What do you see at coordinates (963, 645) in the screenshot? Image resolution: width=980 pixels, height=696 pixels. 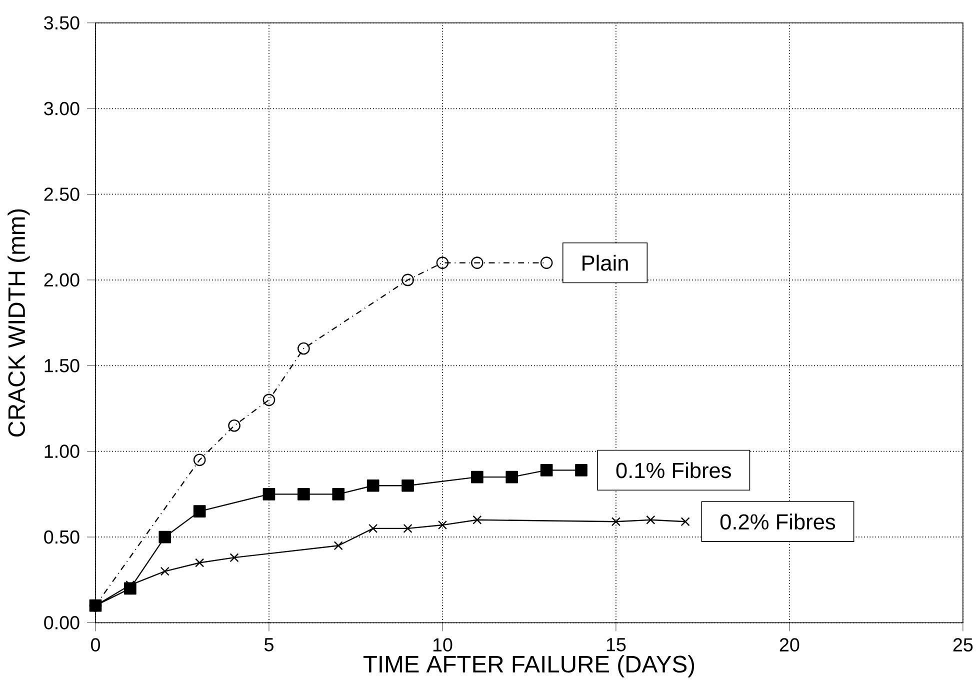 I see `x-tick-label: 25` at bounding box center [963, 645].